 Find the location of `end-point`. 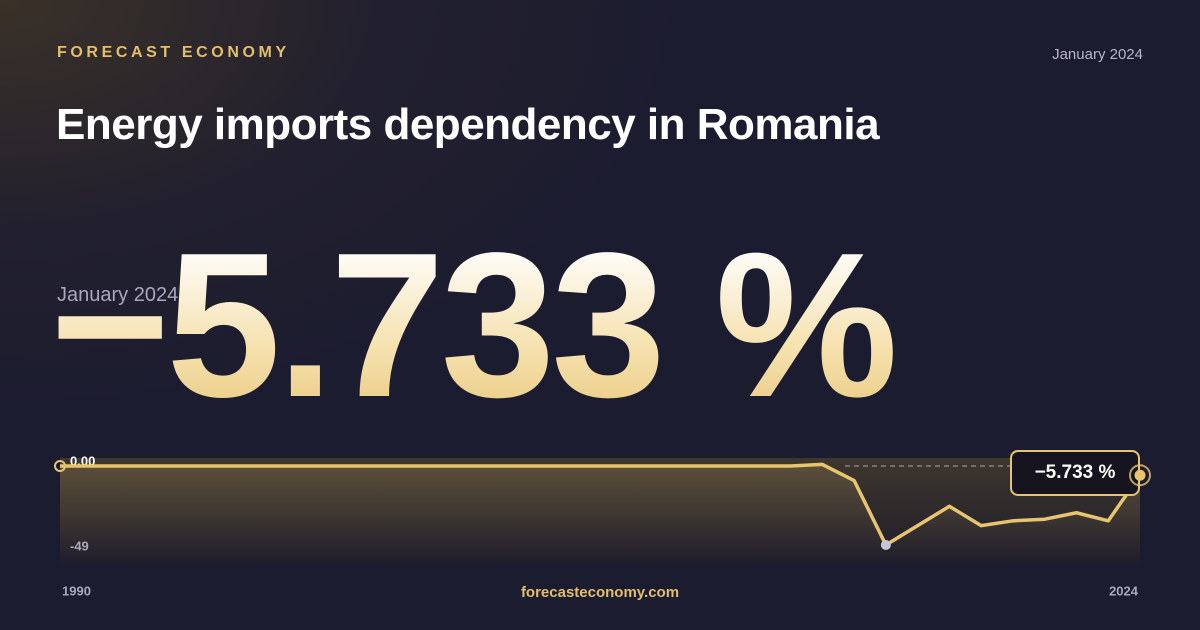

end-point is located at coordinates (1140, 475).